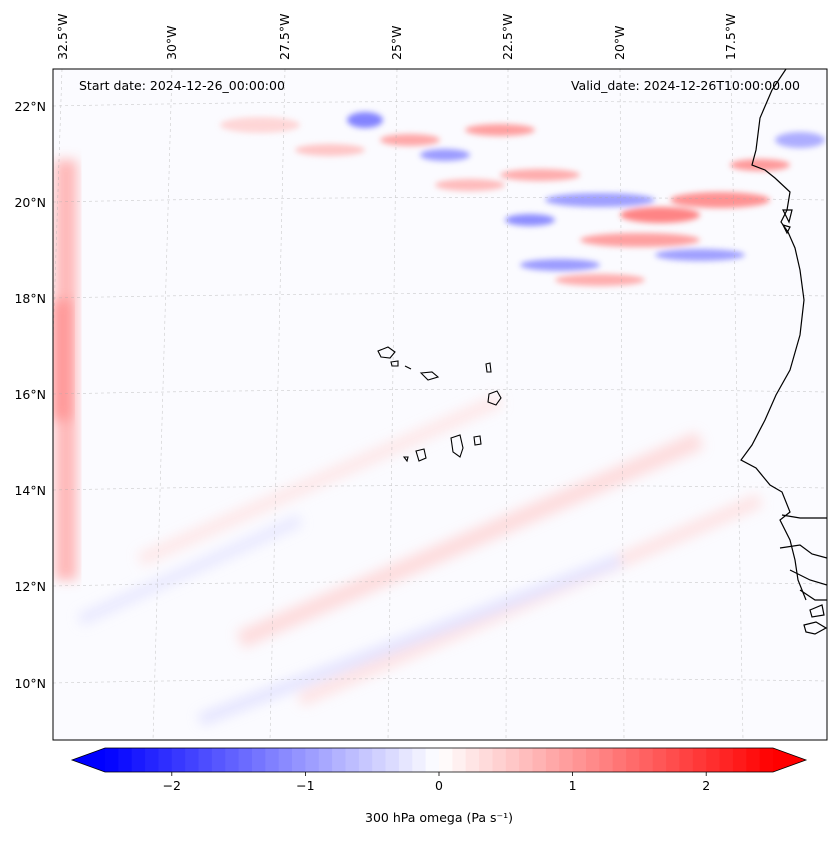 This screenshot has width=837, height=843. Describe the element at coordinates (172, 785) in the screenshot. I see `colorbar-tick-label: −2` at that location.